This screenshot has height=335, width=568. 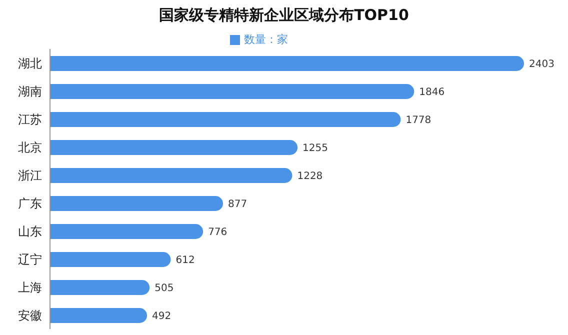 What do you see at coordinates (266, 39) in the screenshot?
I see `legend-label: 数量：家` at bounding box center [266, 39].